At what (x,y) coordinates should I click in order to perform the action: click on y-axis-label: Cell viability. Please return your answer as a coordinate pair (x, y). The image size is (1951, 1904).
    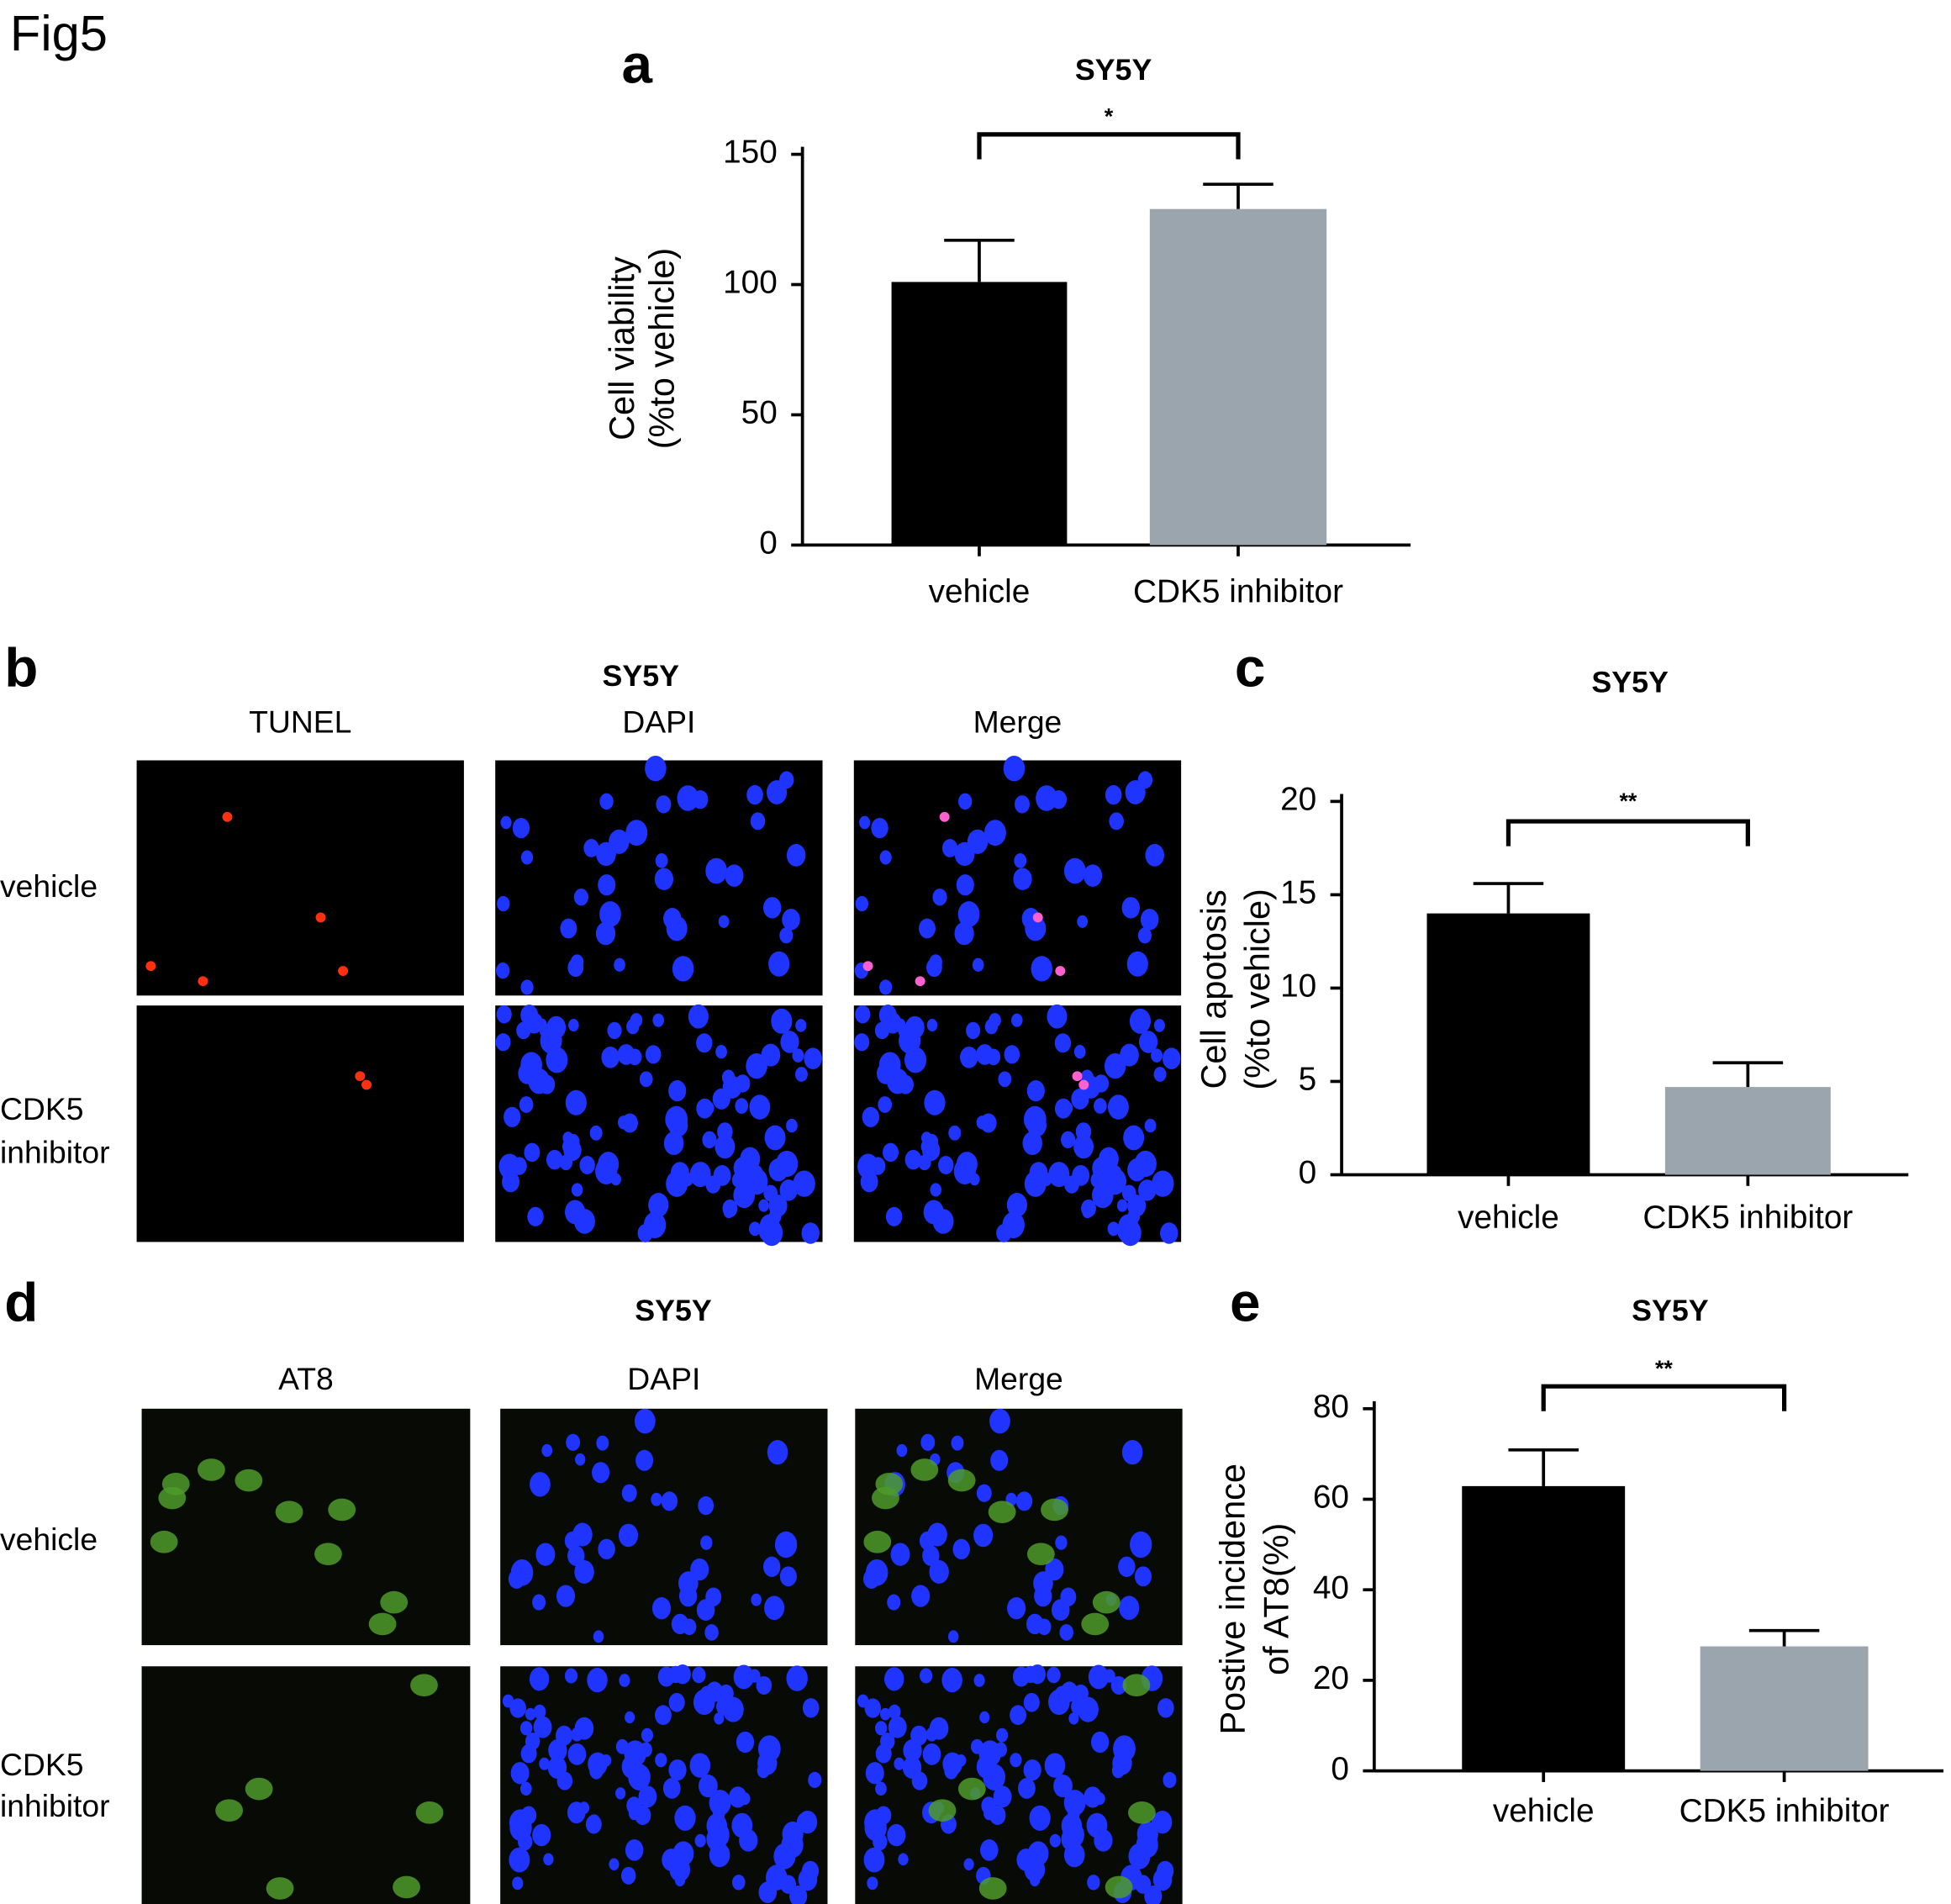
    Looking at the image, I should click on (621, 348).